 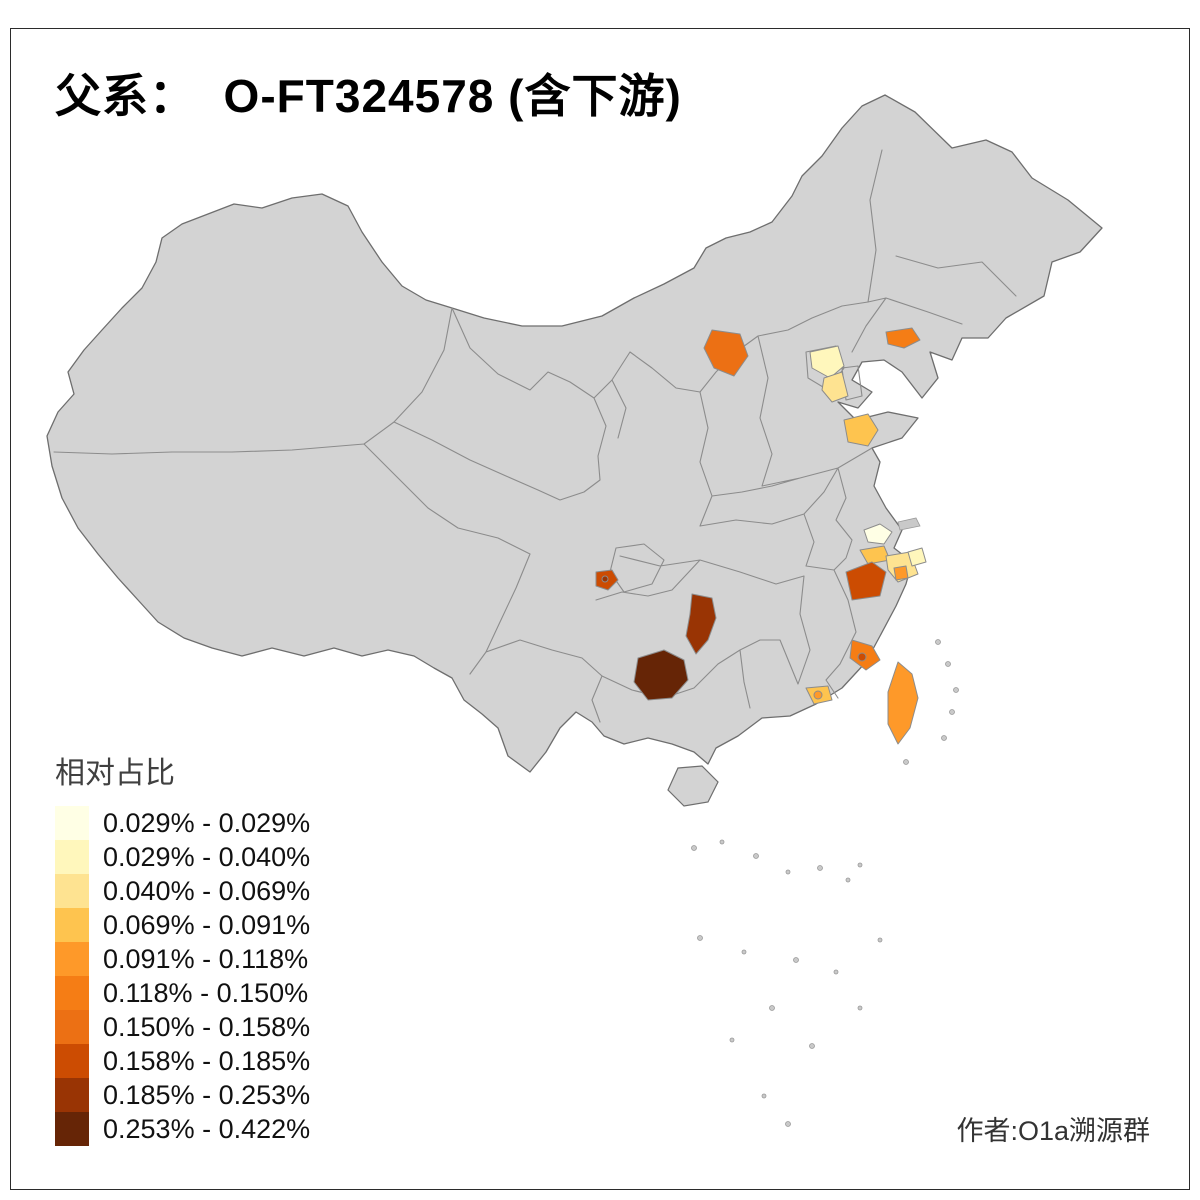 What do you see at coordinates (207, 1060) in the screenshot?
I see `legend-label: 0.158% - 0.185%` at bounding box center [207, 1060].